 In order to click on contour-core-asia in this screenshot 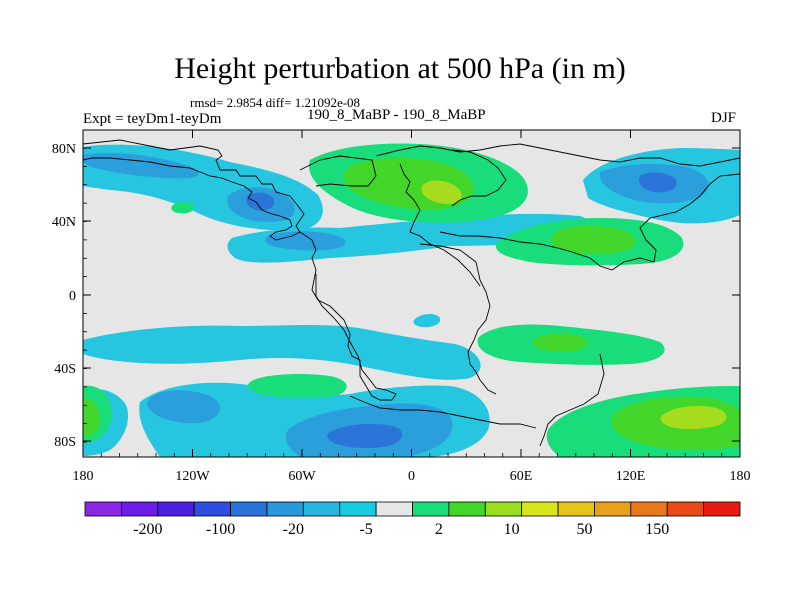, I will do `click(657, 182)`.